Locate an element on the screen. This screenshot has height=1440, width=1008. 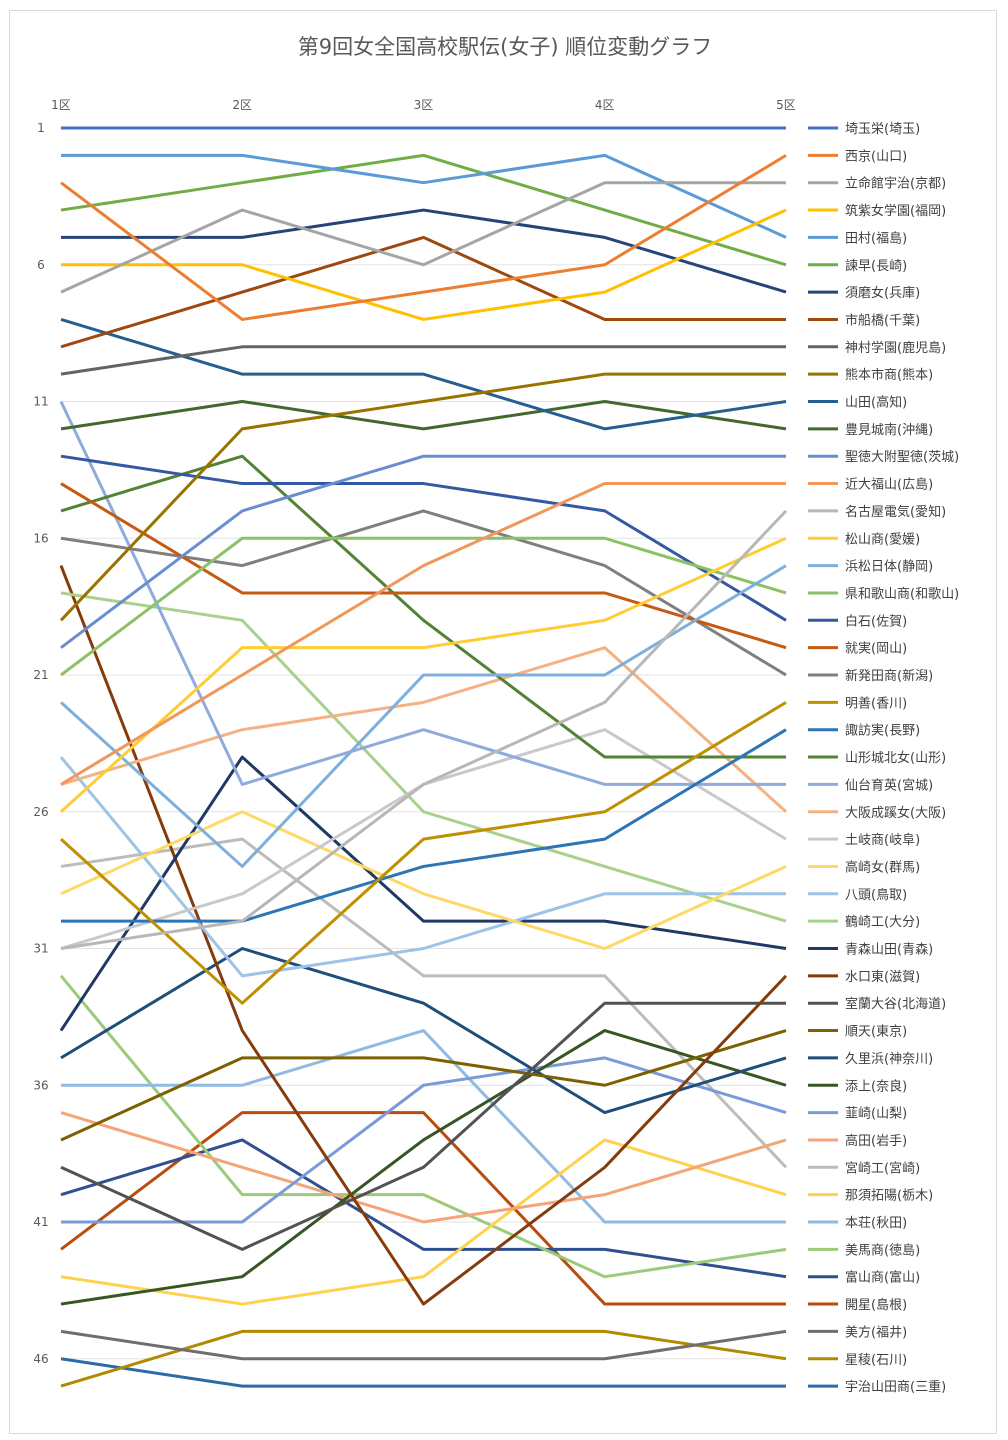
legend-label: 高崎女(群馬) is located at coordinates (882, 867).